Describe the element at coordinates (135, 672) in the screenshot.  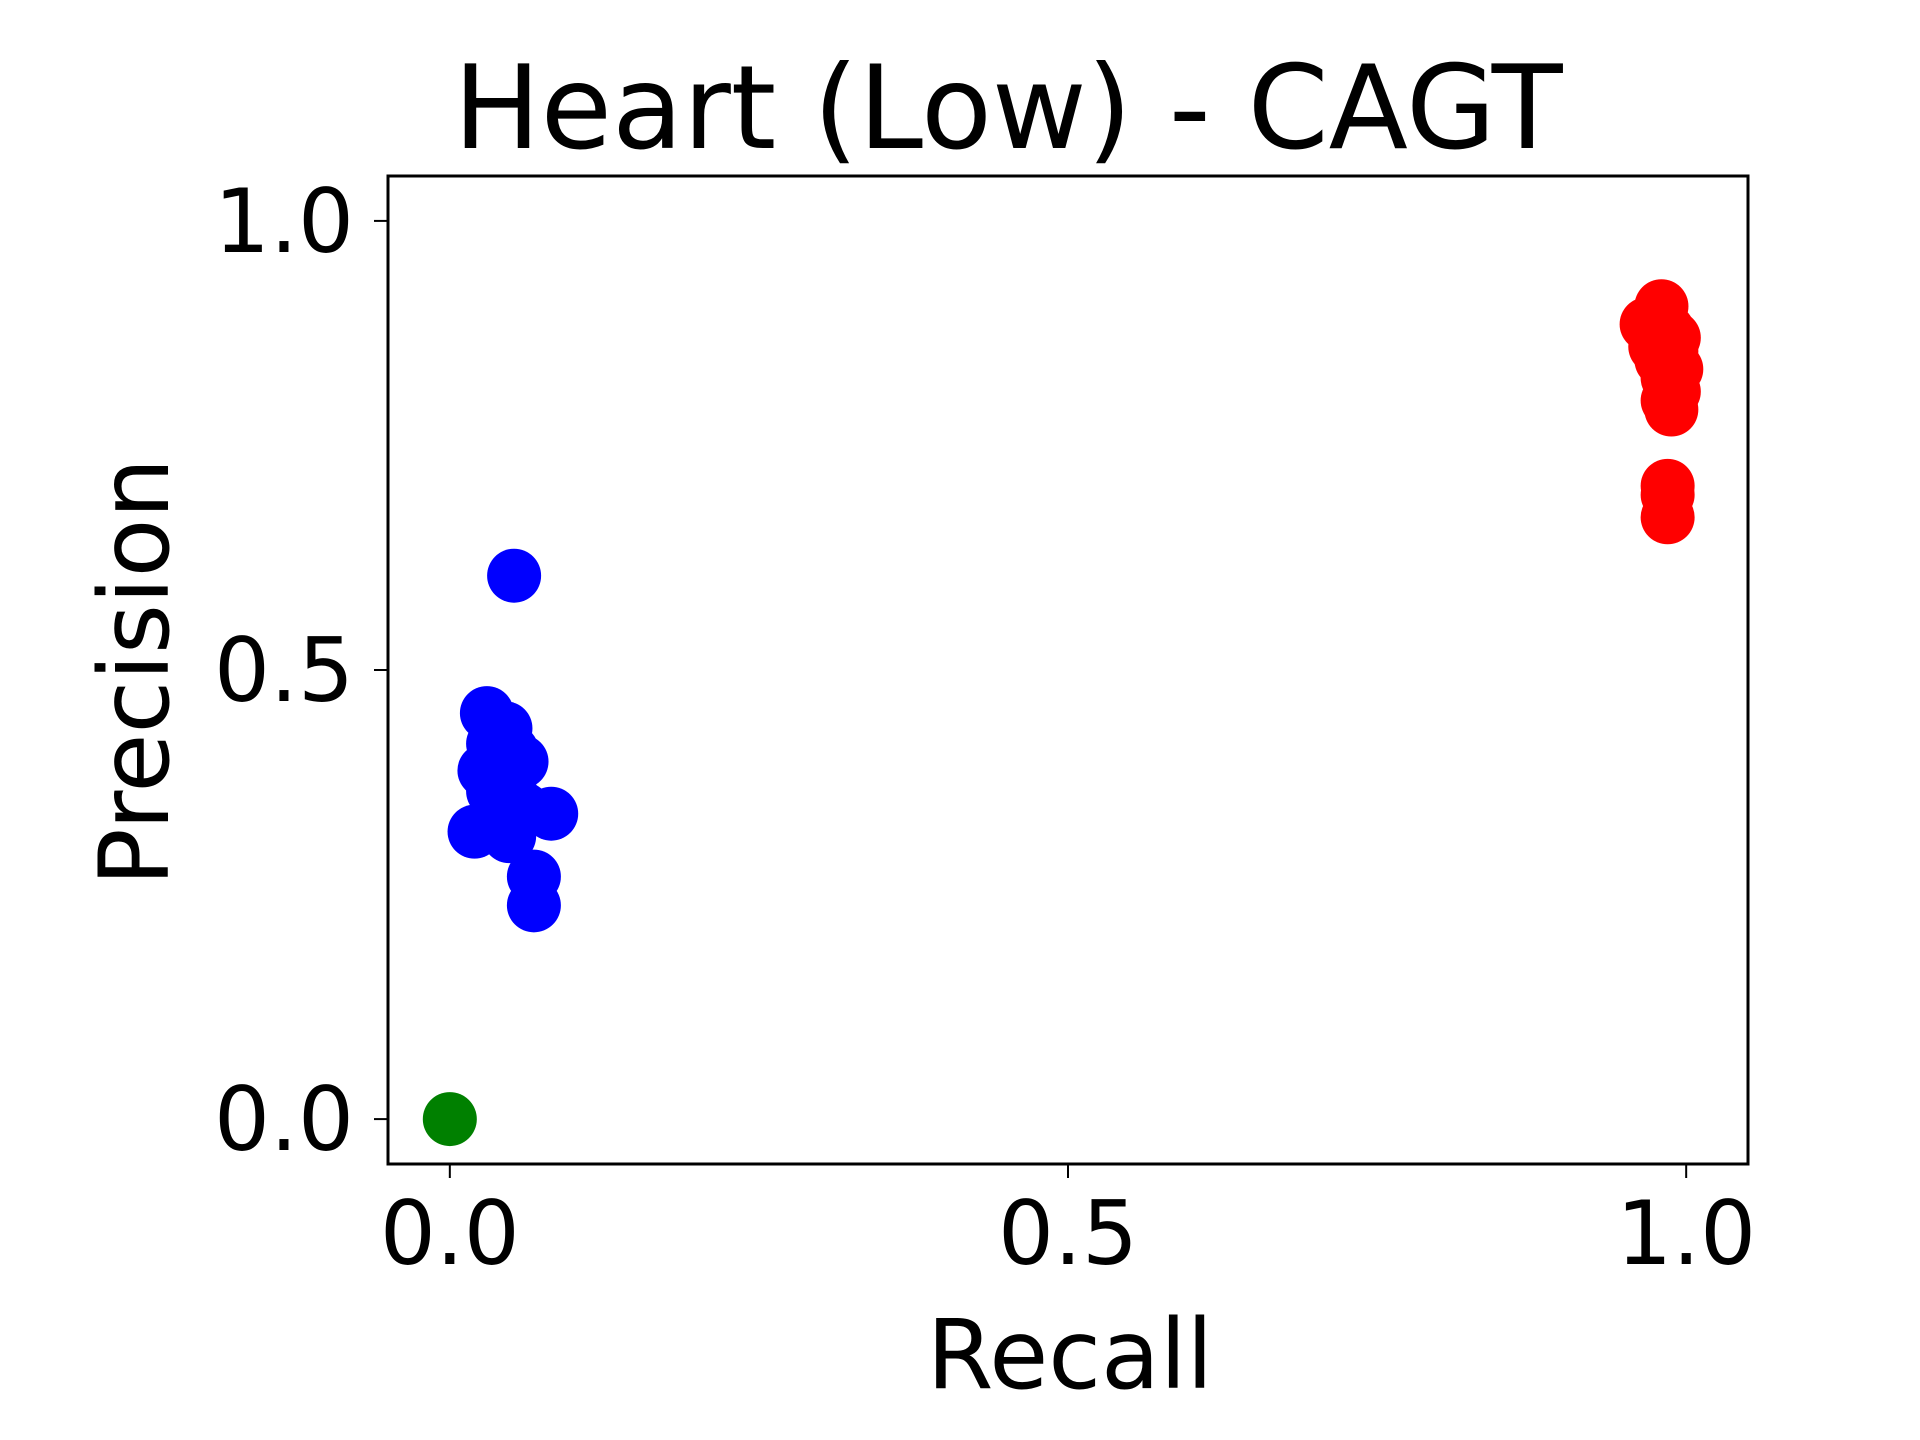
I see `y-axis-label: Precision` at that location.